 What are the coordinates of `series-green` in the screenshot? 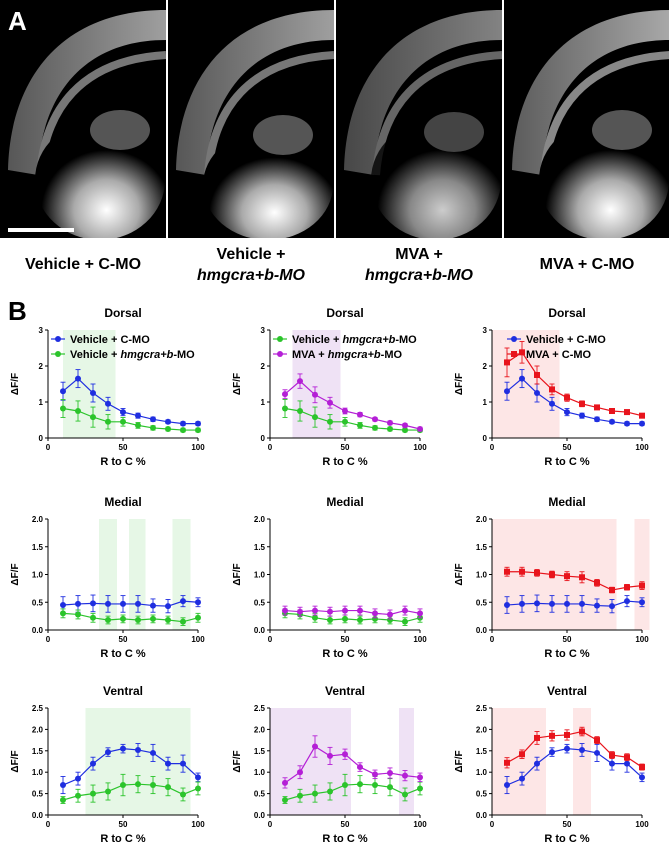 It's located at (130, 788).